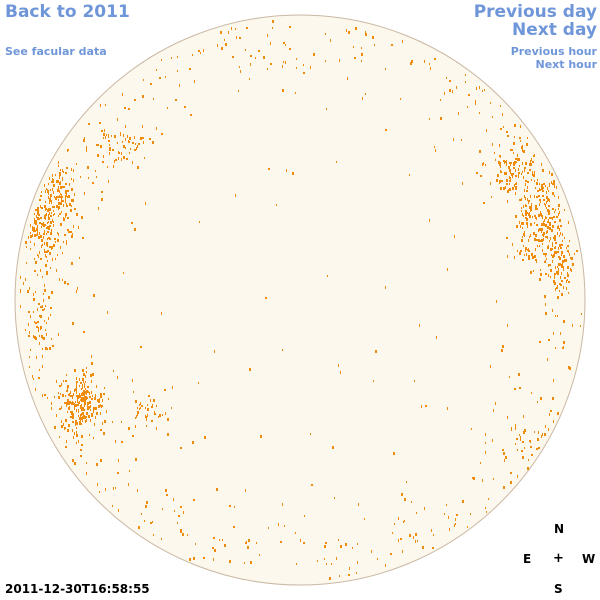 The height and width of the screenshot is (600, 600). Describe the element at coordinates (553, 51) in the screenshot. I see `previous-hour-link: Previous hour` at that location.